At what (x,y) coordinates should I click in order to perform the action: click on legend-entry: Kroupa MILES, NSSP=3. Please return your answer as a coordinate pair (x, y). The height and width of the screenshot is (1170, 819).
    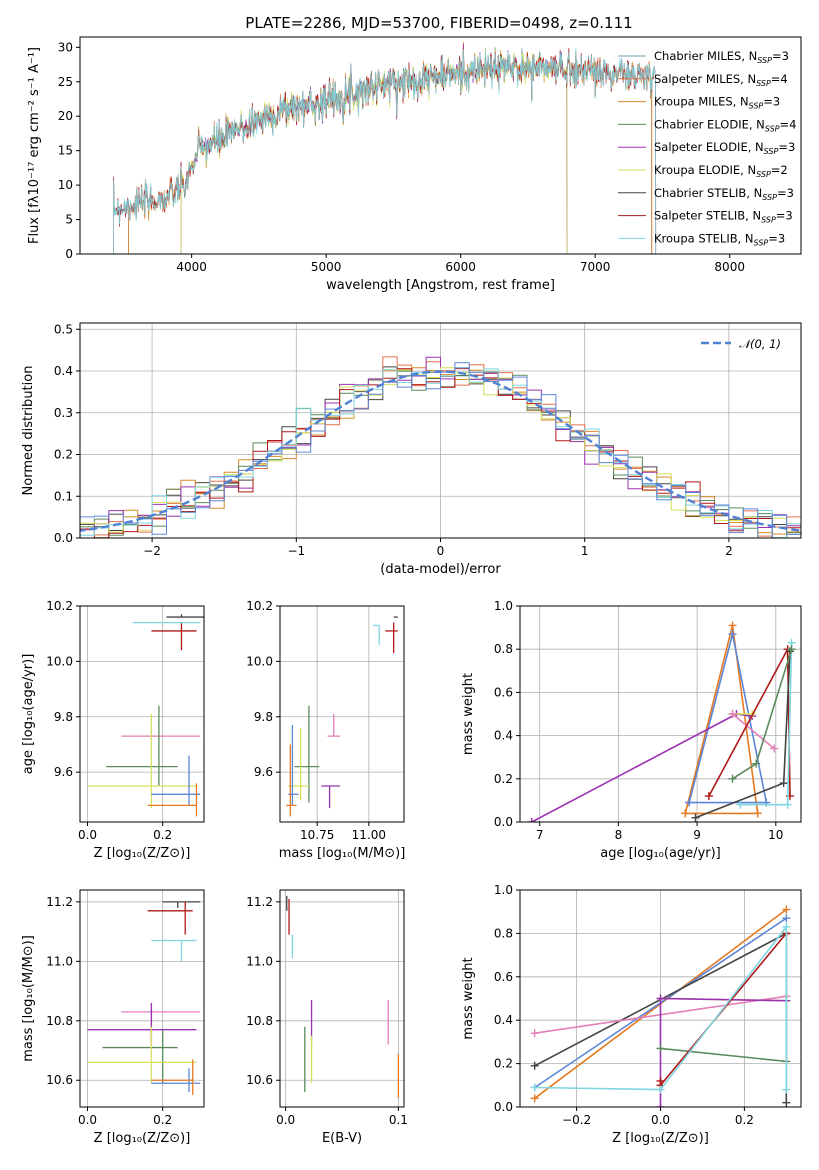
    Looking at the image, I should click on (717, 103).